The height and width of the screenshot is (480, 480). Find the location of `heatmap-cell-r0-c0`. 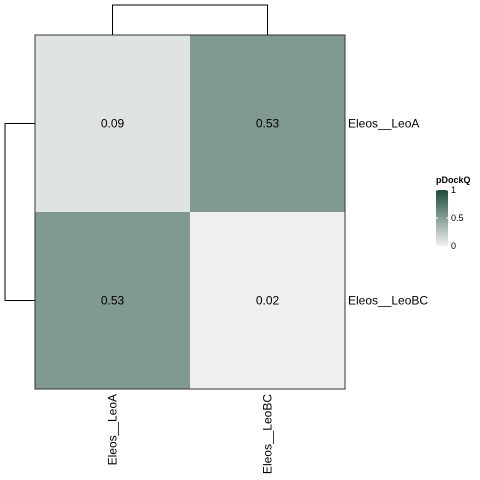

heatmap-cell-r0-c0 is located at coordinates (112, 123).